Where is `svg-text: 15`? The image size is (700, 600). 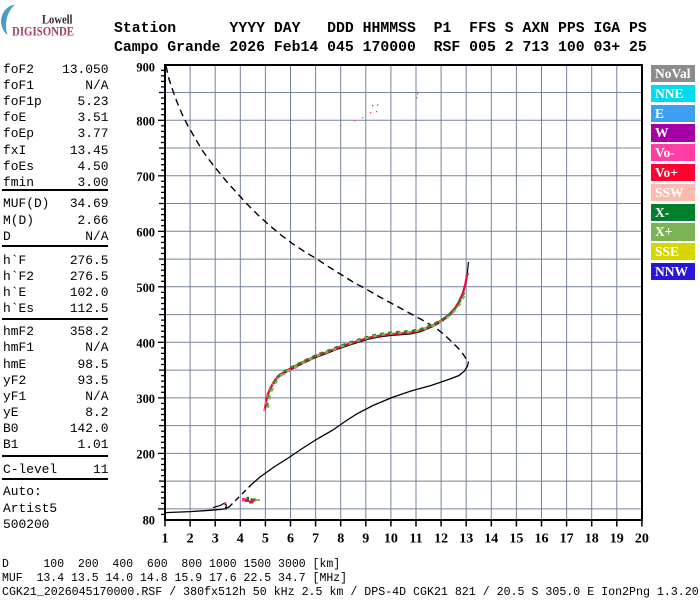
svg-text: 15 is located at coordinates (516, 539).